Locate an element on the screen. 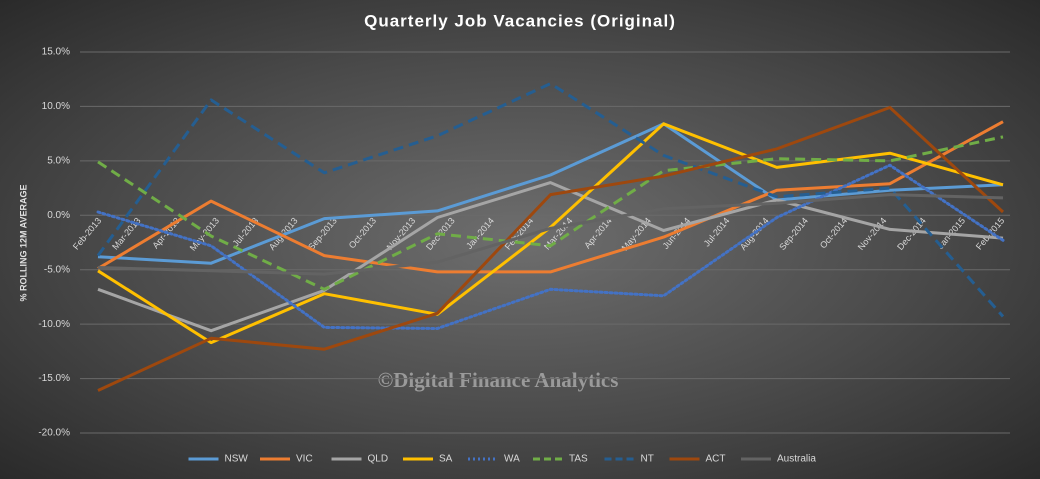 The height and width of the screenshot is (479, 1040). legend-item: SA is located at coordinates (428, 459).